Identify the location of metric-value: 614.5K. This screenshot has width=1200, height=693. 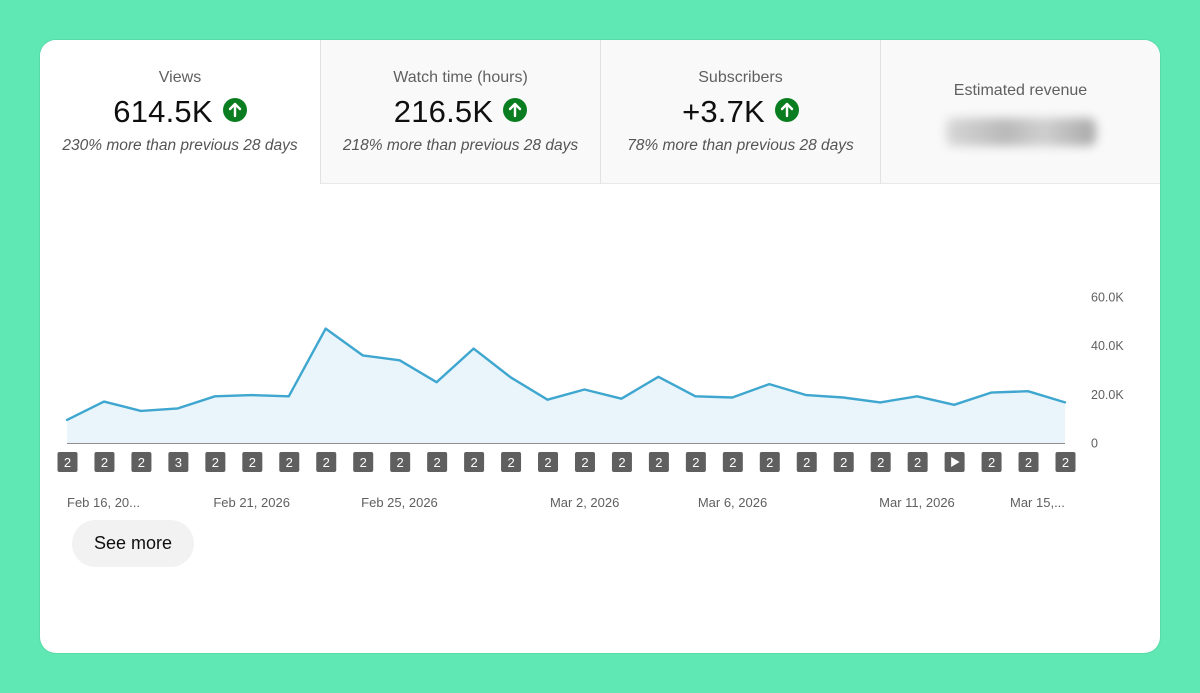
(163, 111).